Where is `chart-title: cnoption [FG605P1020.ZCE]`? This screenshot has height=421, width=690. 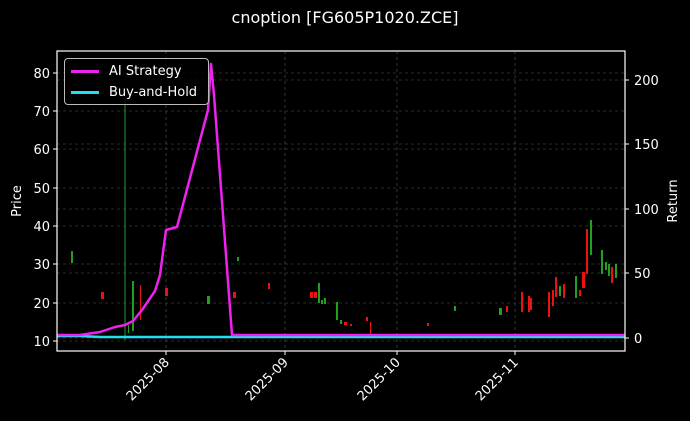
chart-title: cnoption [FG605P1020.ZCE] is located at coordinates (345, 17).